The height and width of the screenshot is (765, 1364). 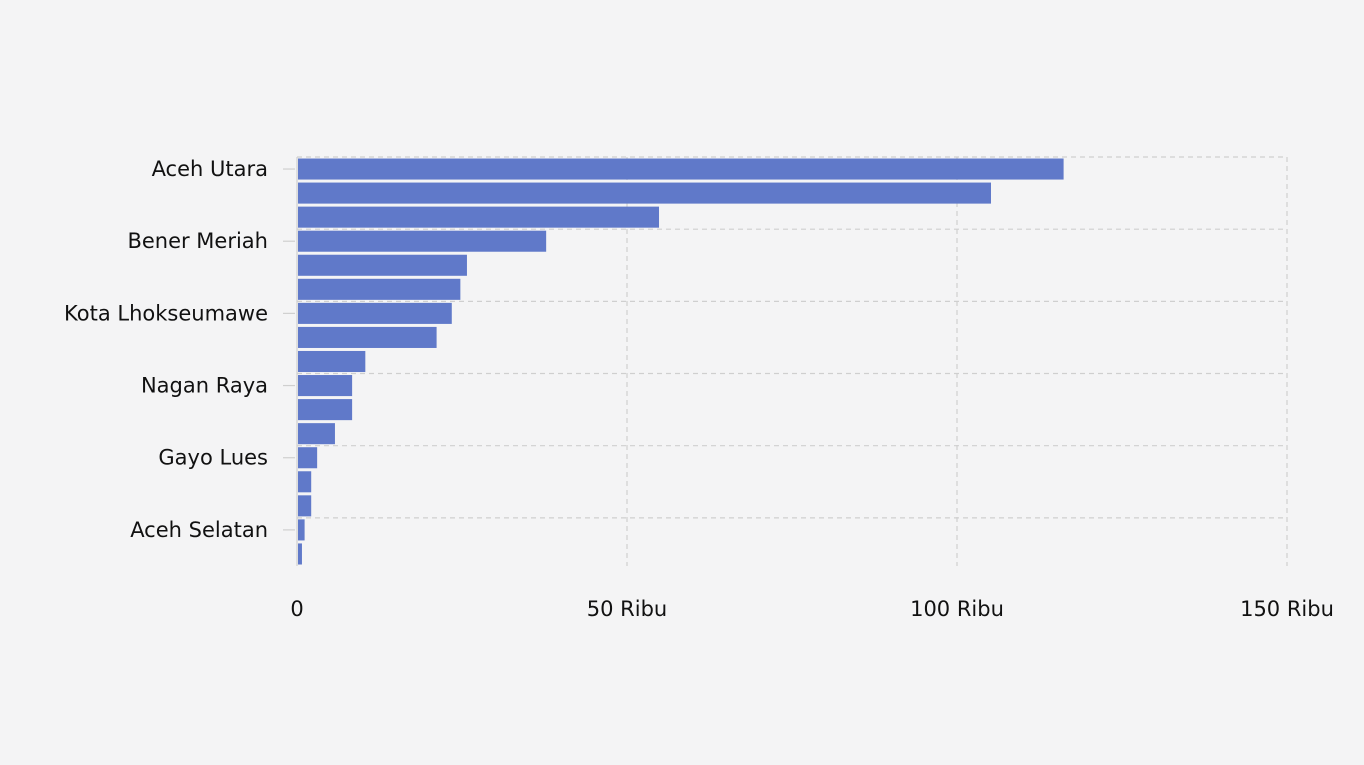 I want to click on x-tick-label: 100 Ribu, so click(x=957, y=609).